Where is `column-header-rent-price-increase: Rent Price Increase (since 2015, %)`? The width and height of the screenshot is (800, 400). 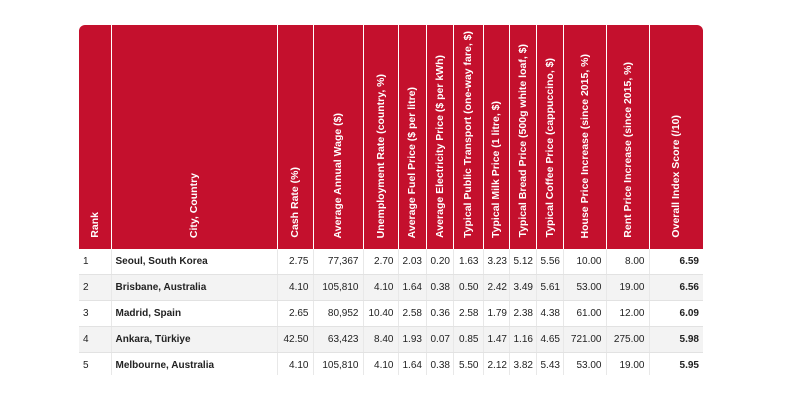
column-header-rent-price-increase: Rent Price Increase (since 2015, %) is located at coordinates (628, 137).